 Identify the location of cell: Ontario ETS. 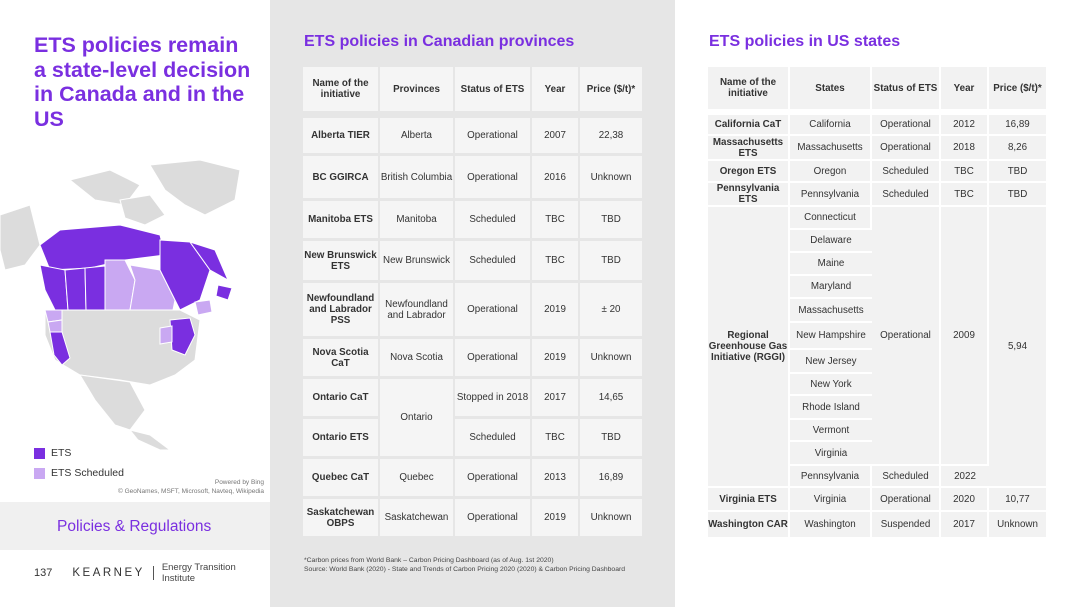
(341, 439).